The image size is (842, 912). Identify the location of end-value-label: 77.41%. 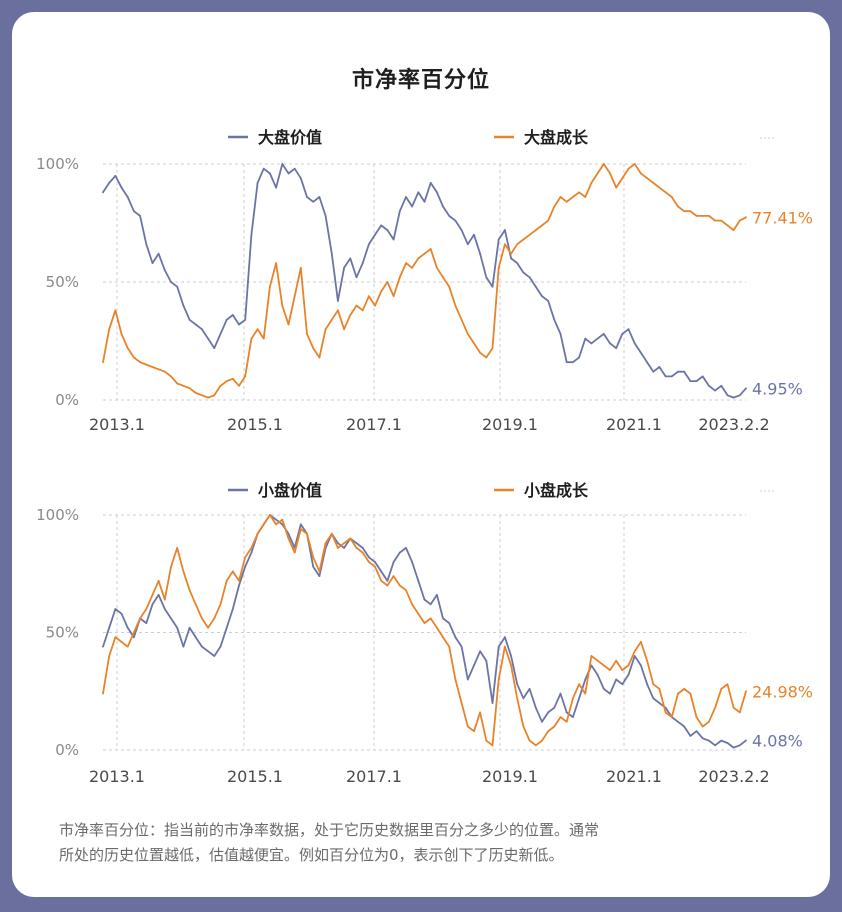
(782, 217).